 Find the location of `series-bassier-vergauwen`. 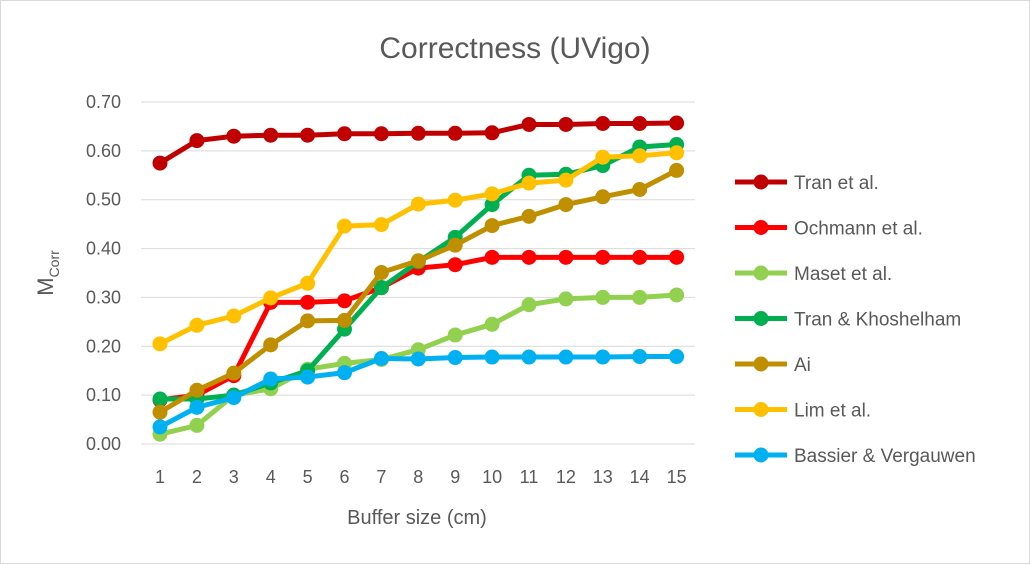

series-bassier-vergauwen is located at coordinates (418, 392).